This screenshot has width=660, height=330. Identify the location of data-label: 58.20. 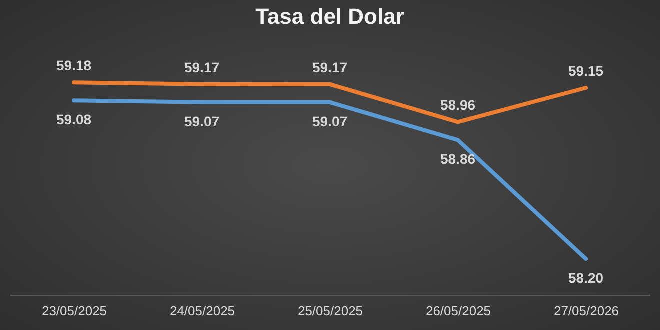
(586, 278).